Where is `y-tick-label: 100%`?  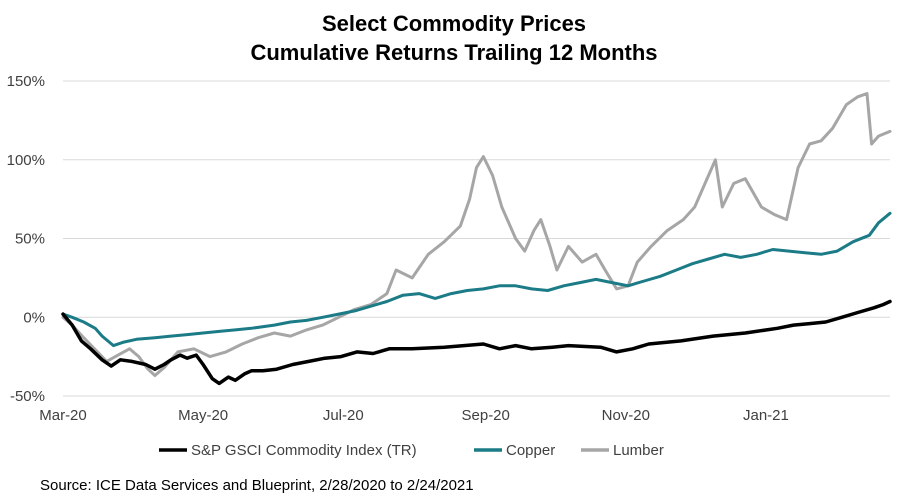
y-tick-label: 100% is located at coordinates (26, 160).